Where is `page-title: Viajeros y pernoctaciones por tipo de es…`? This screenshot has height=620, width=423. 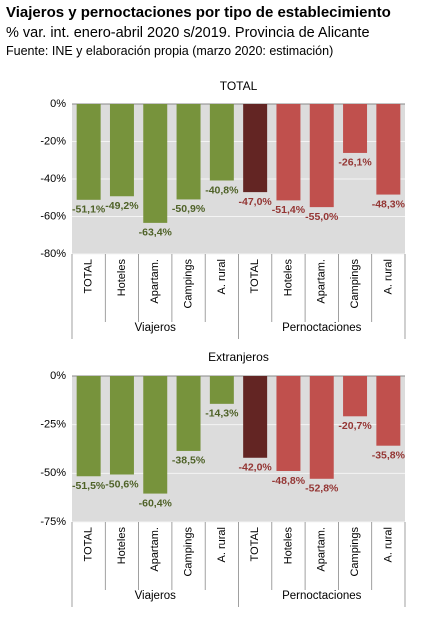 page-title: Viajeros y pernoctaciones por tipo de es… is located at coordinates (198, 12).